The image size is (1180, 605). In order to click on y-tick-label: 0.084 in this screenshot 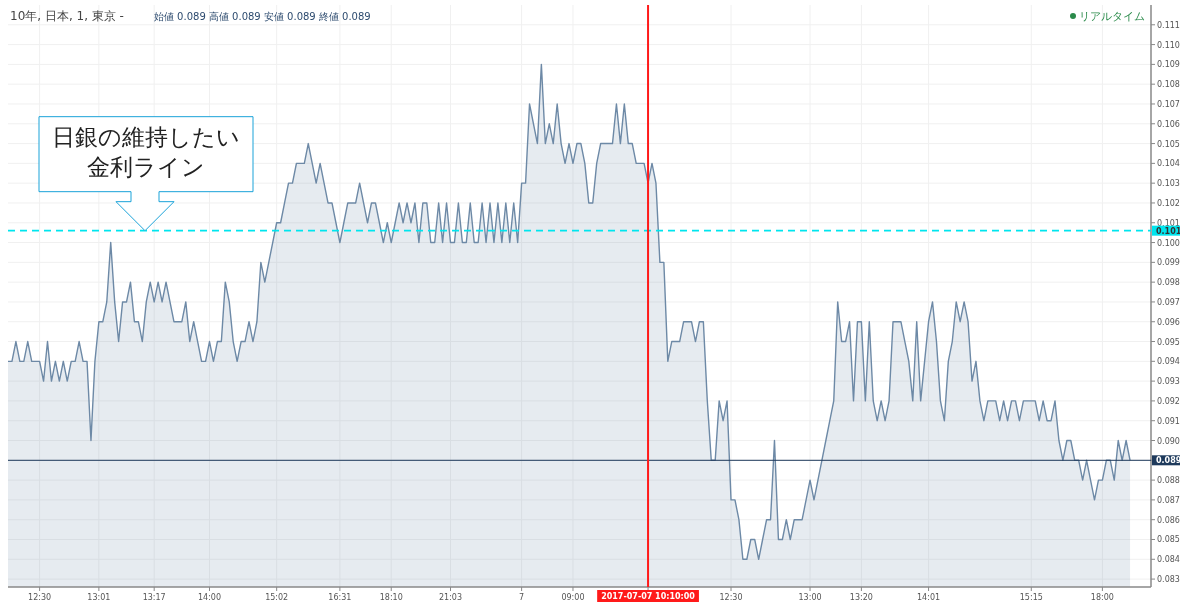, I will do `click(1168, 560)`.